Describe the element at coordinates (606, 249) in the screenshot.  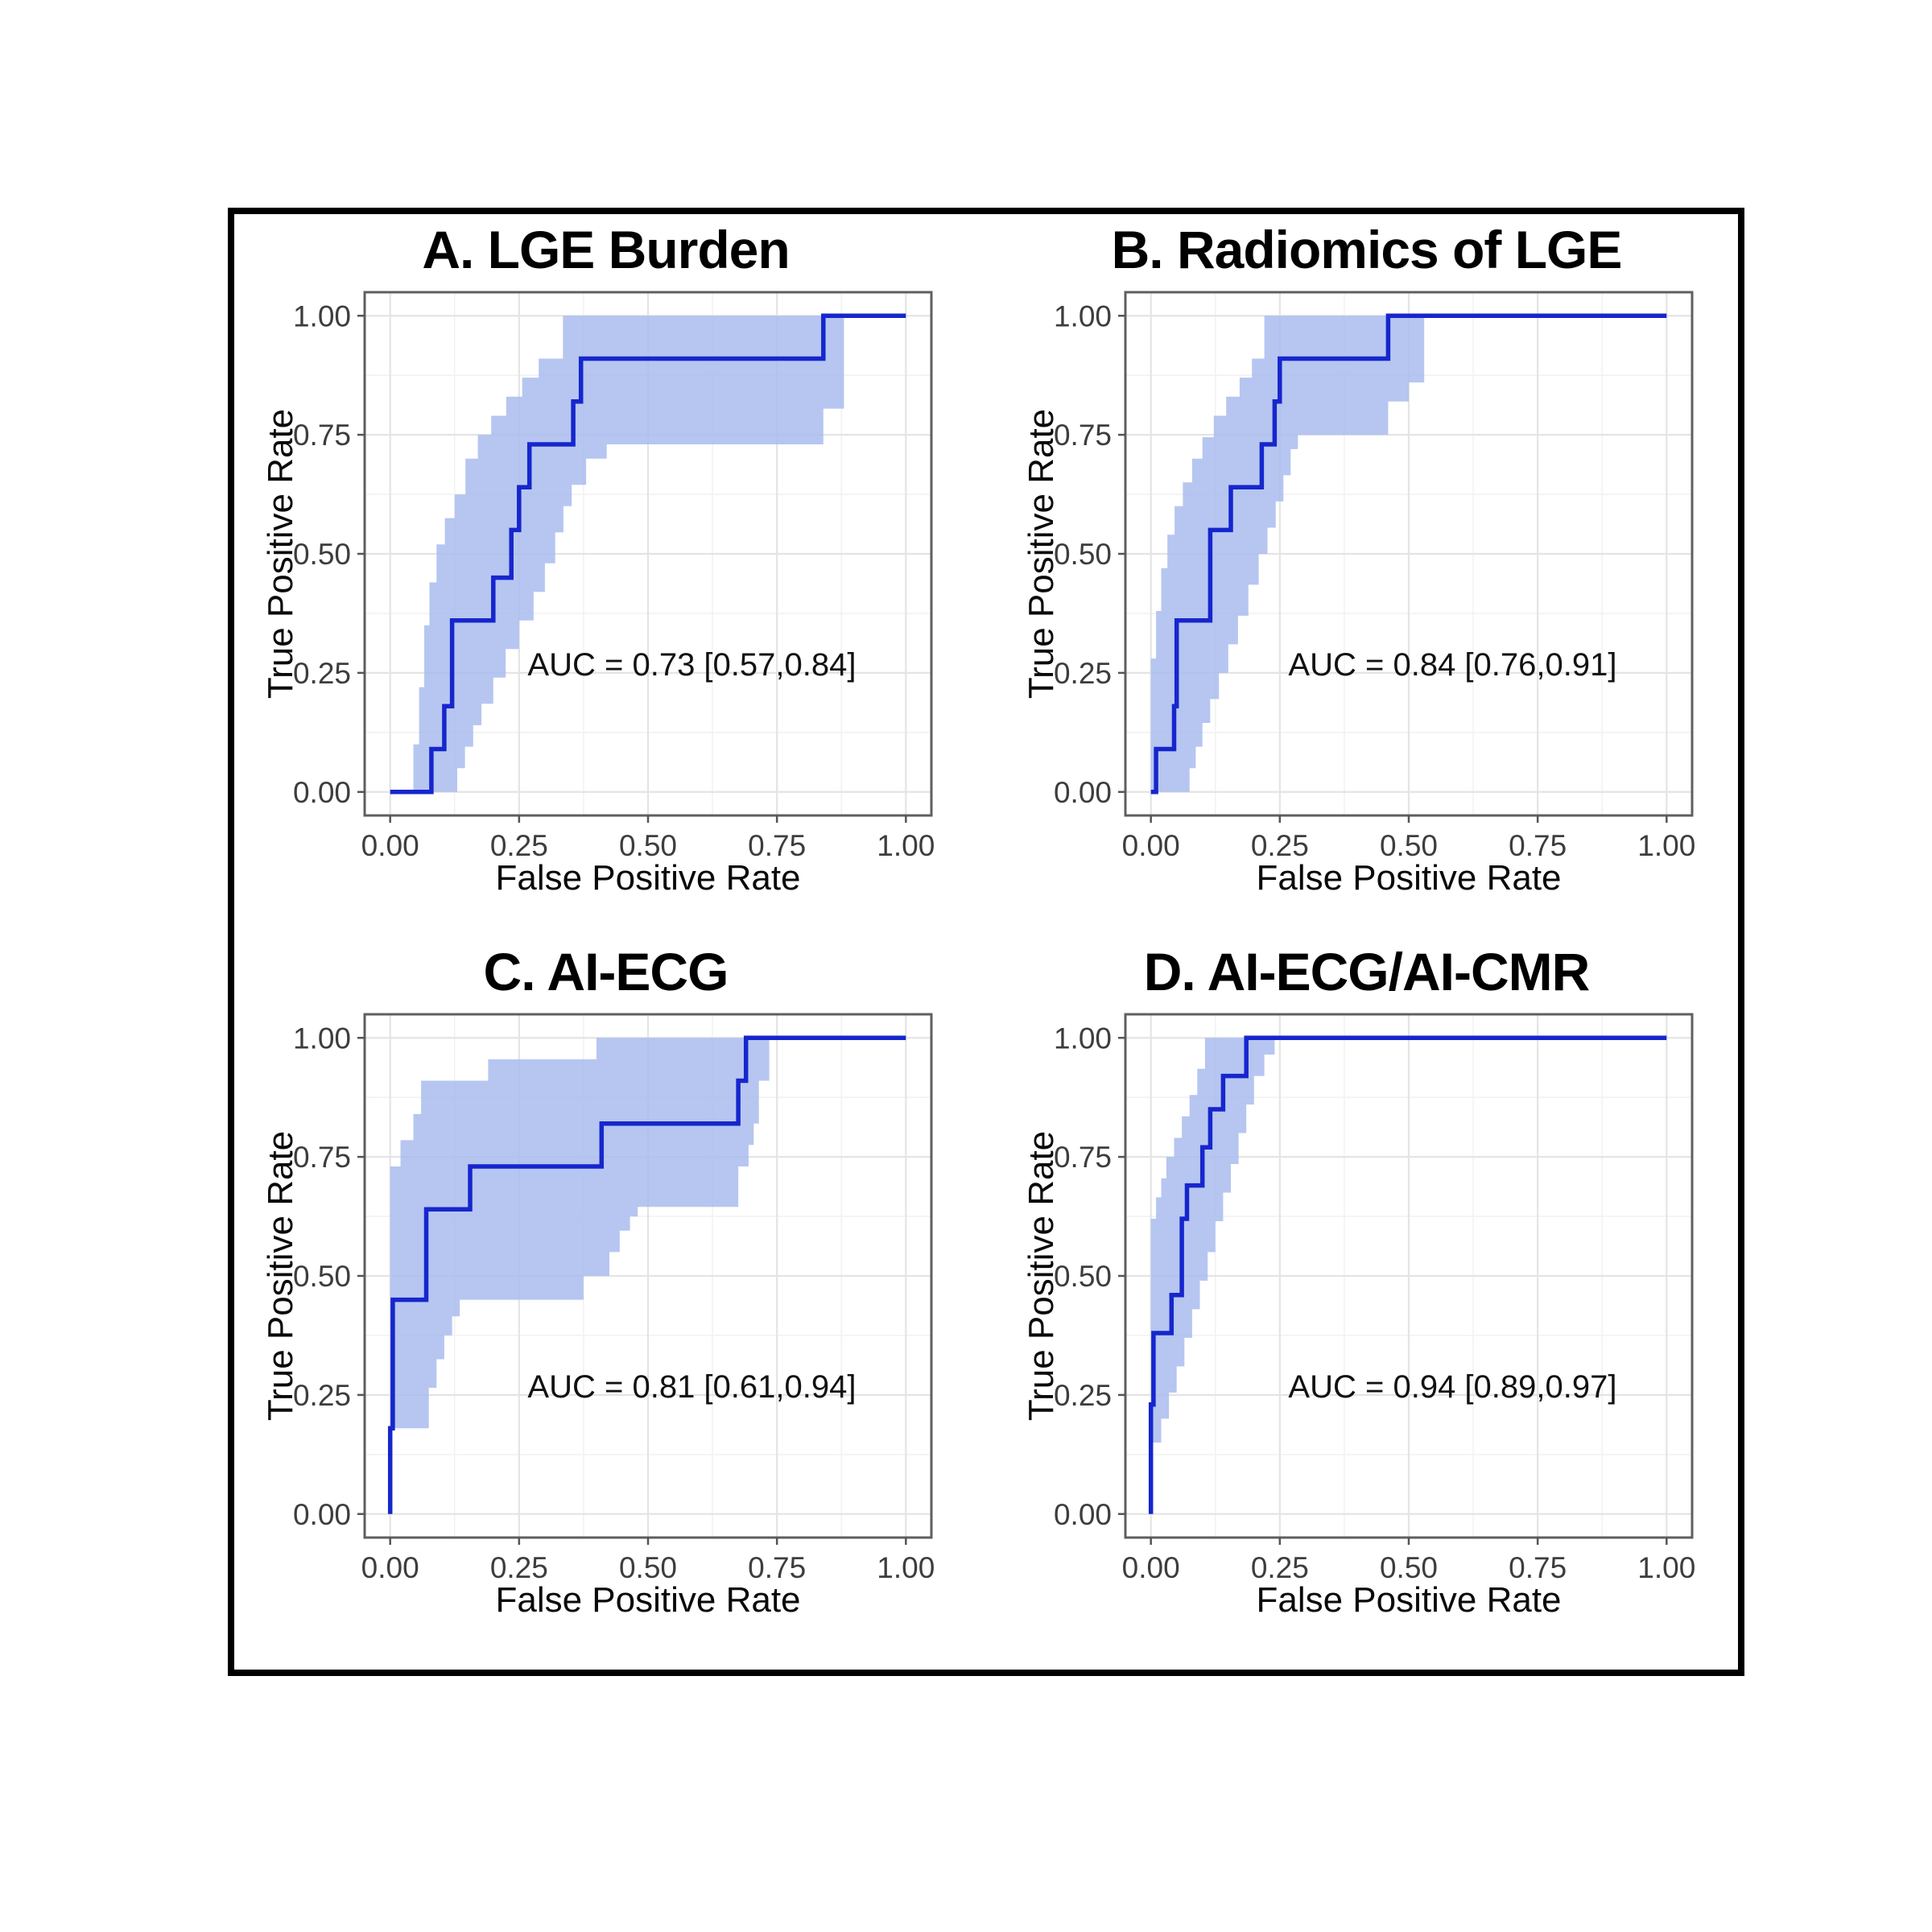
I see `panel-title-lge-burden: A. LGE Burden` at that location.